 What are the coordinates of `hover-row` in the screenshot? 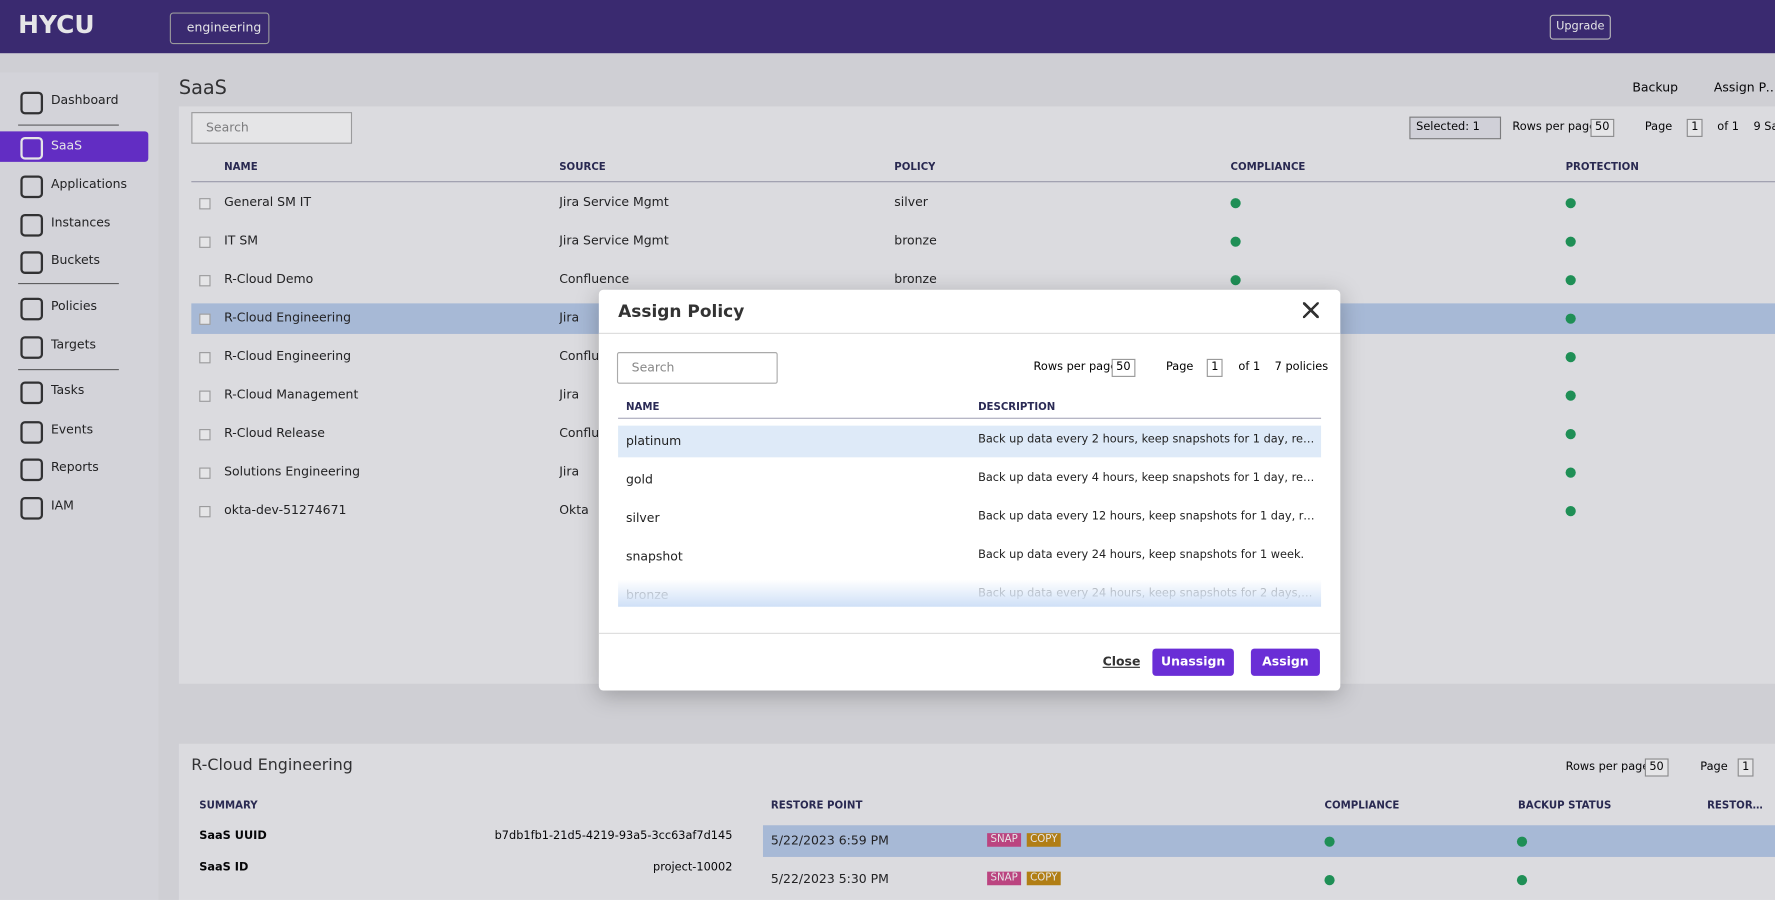 It's located at (970, 441).